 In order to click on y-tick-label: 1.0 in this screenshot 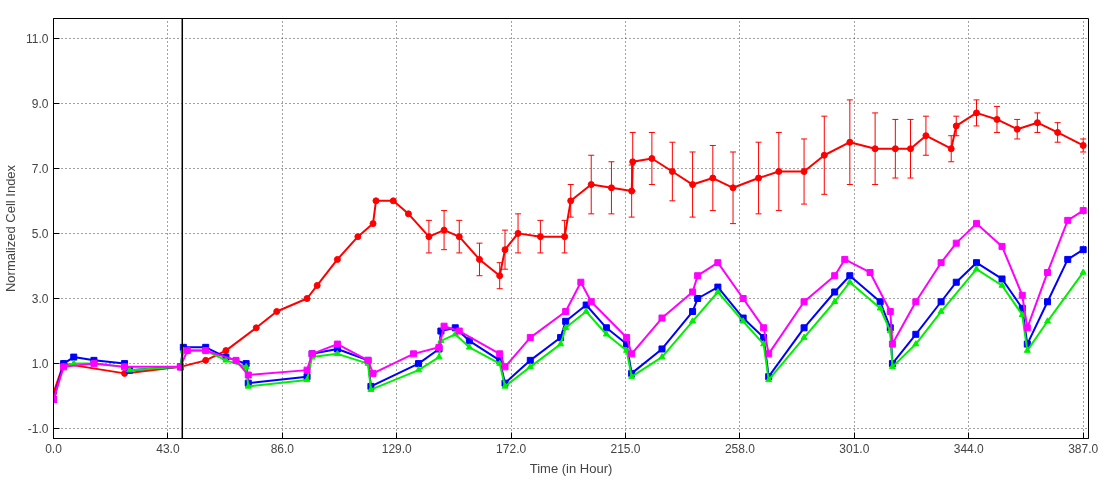, I will do `click(40, 364)`.